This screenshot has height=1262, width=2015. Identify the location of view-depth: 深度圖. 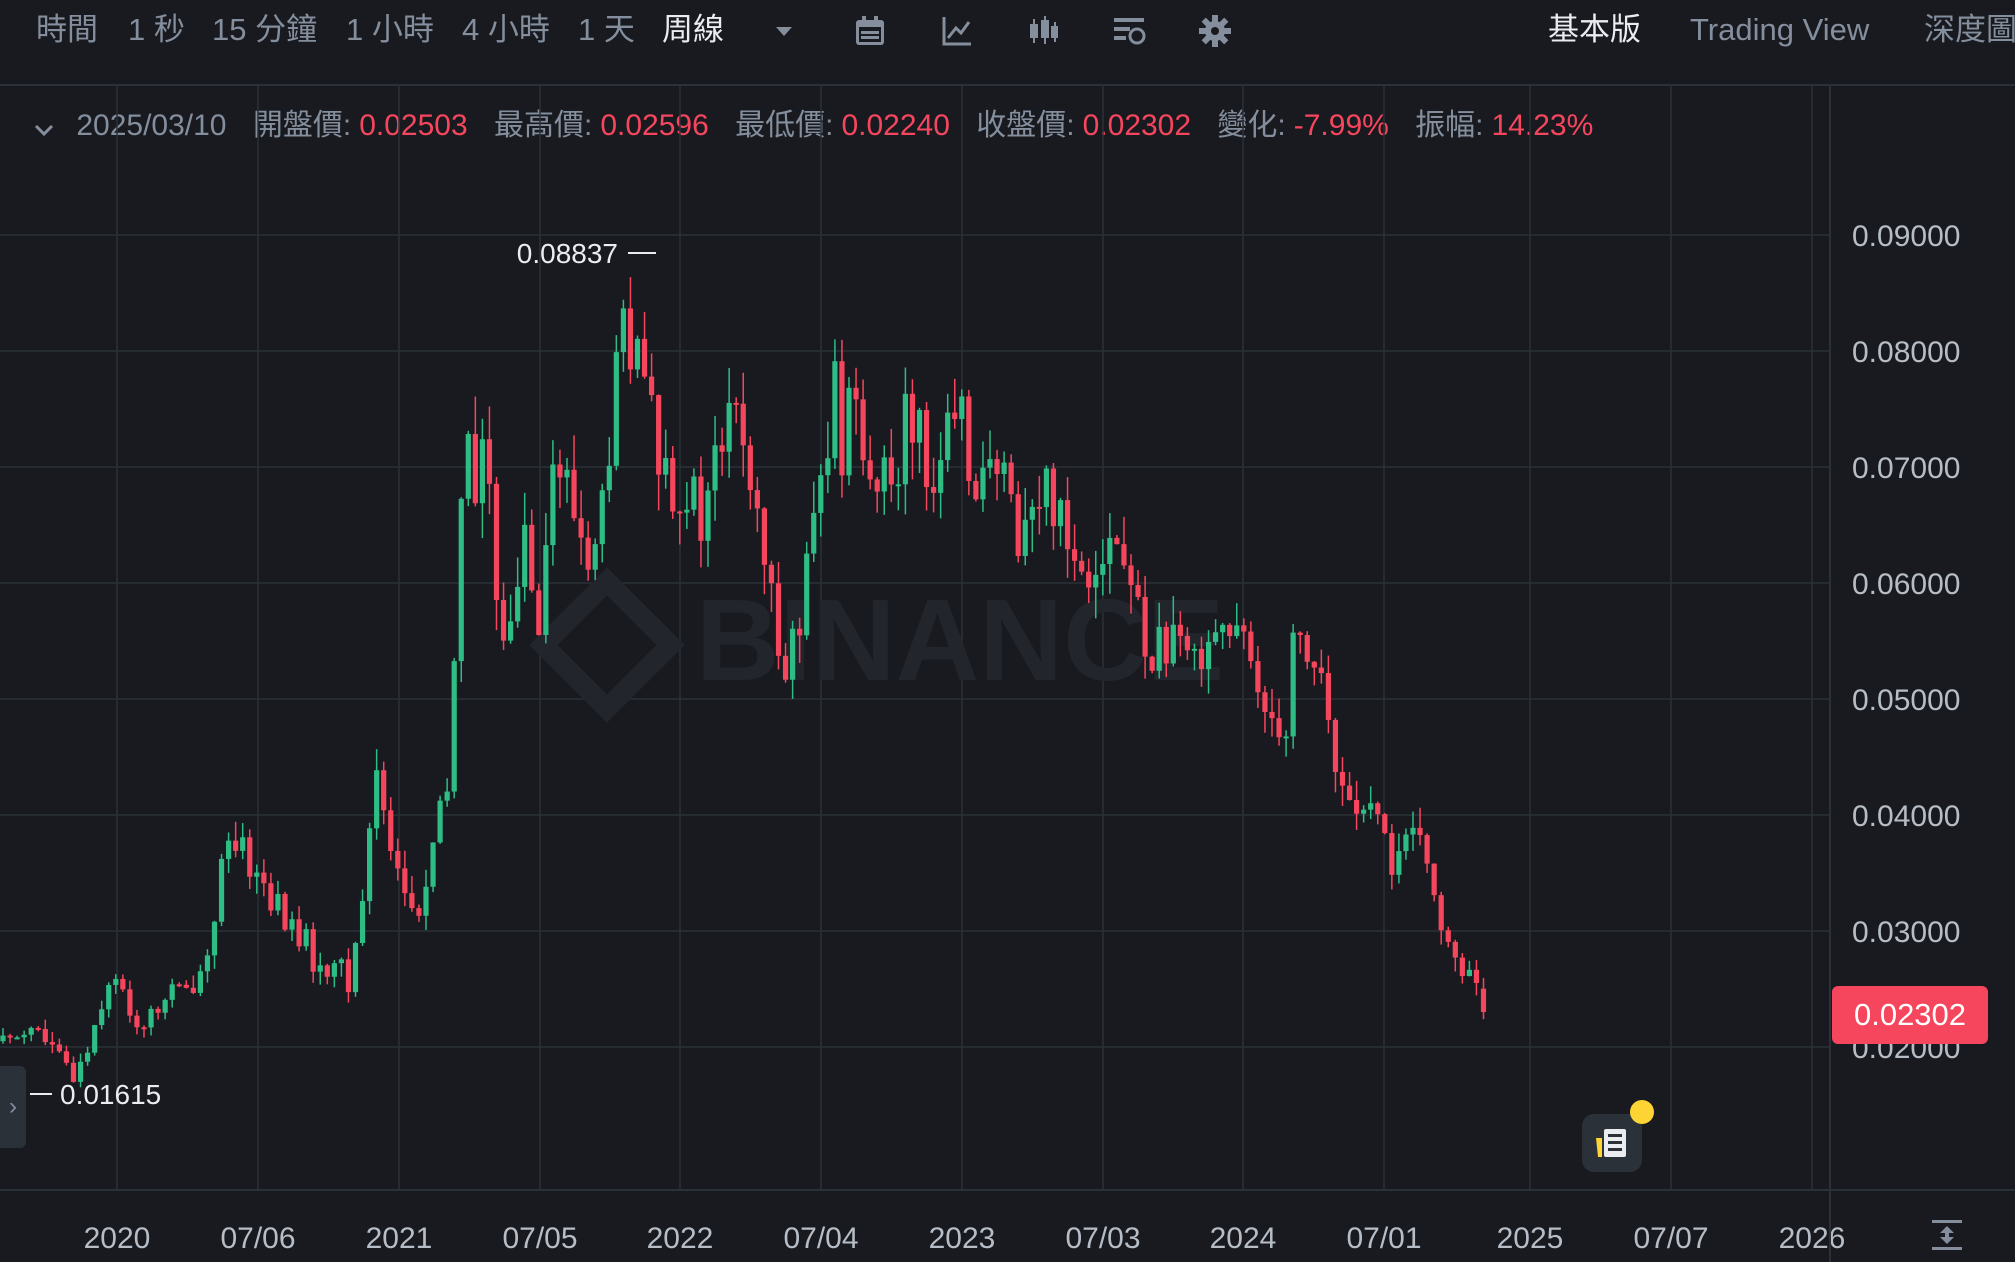
(1969, 29).